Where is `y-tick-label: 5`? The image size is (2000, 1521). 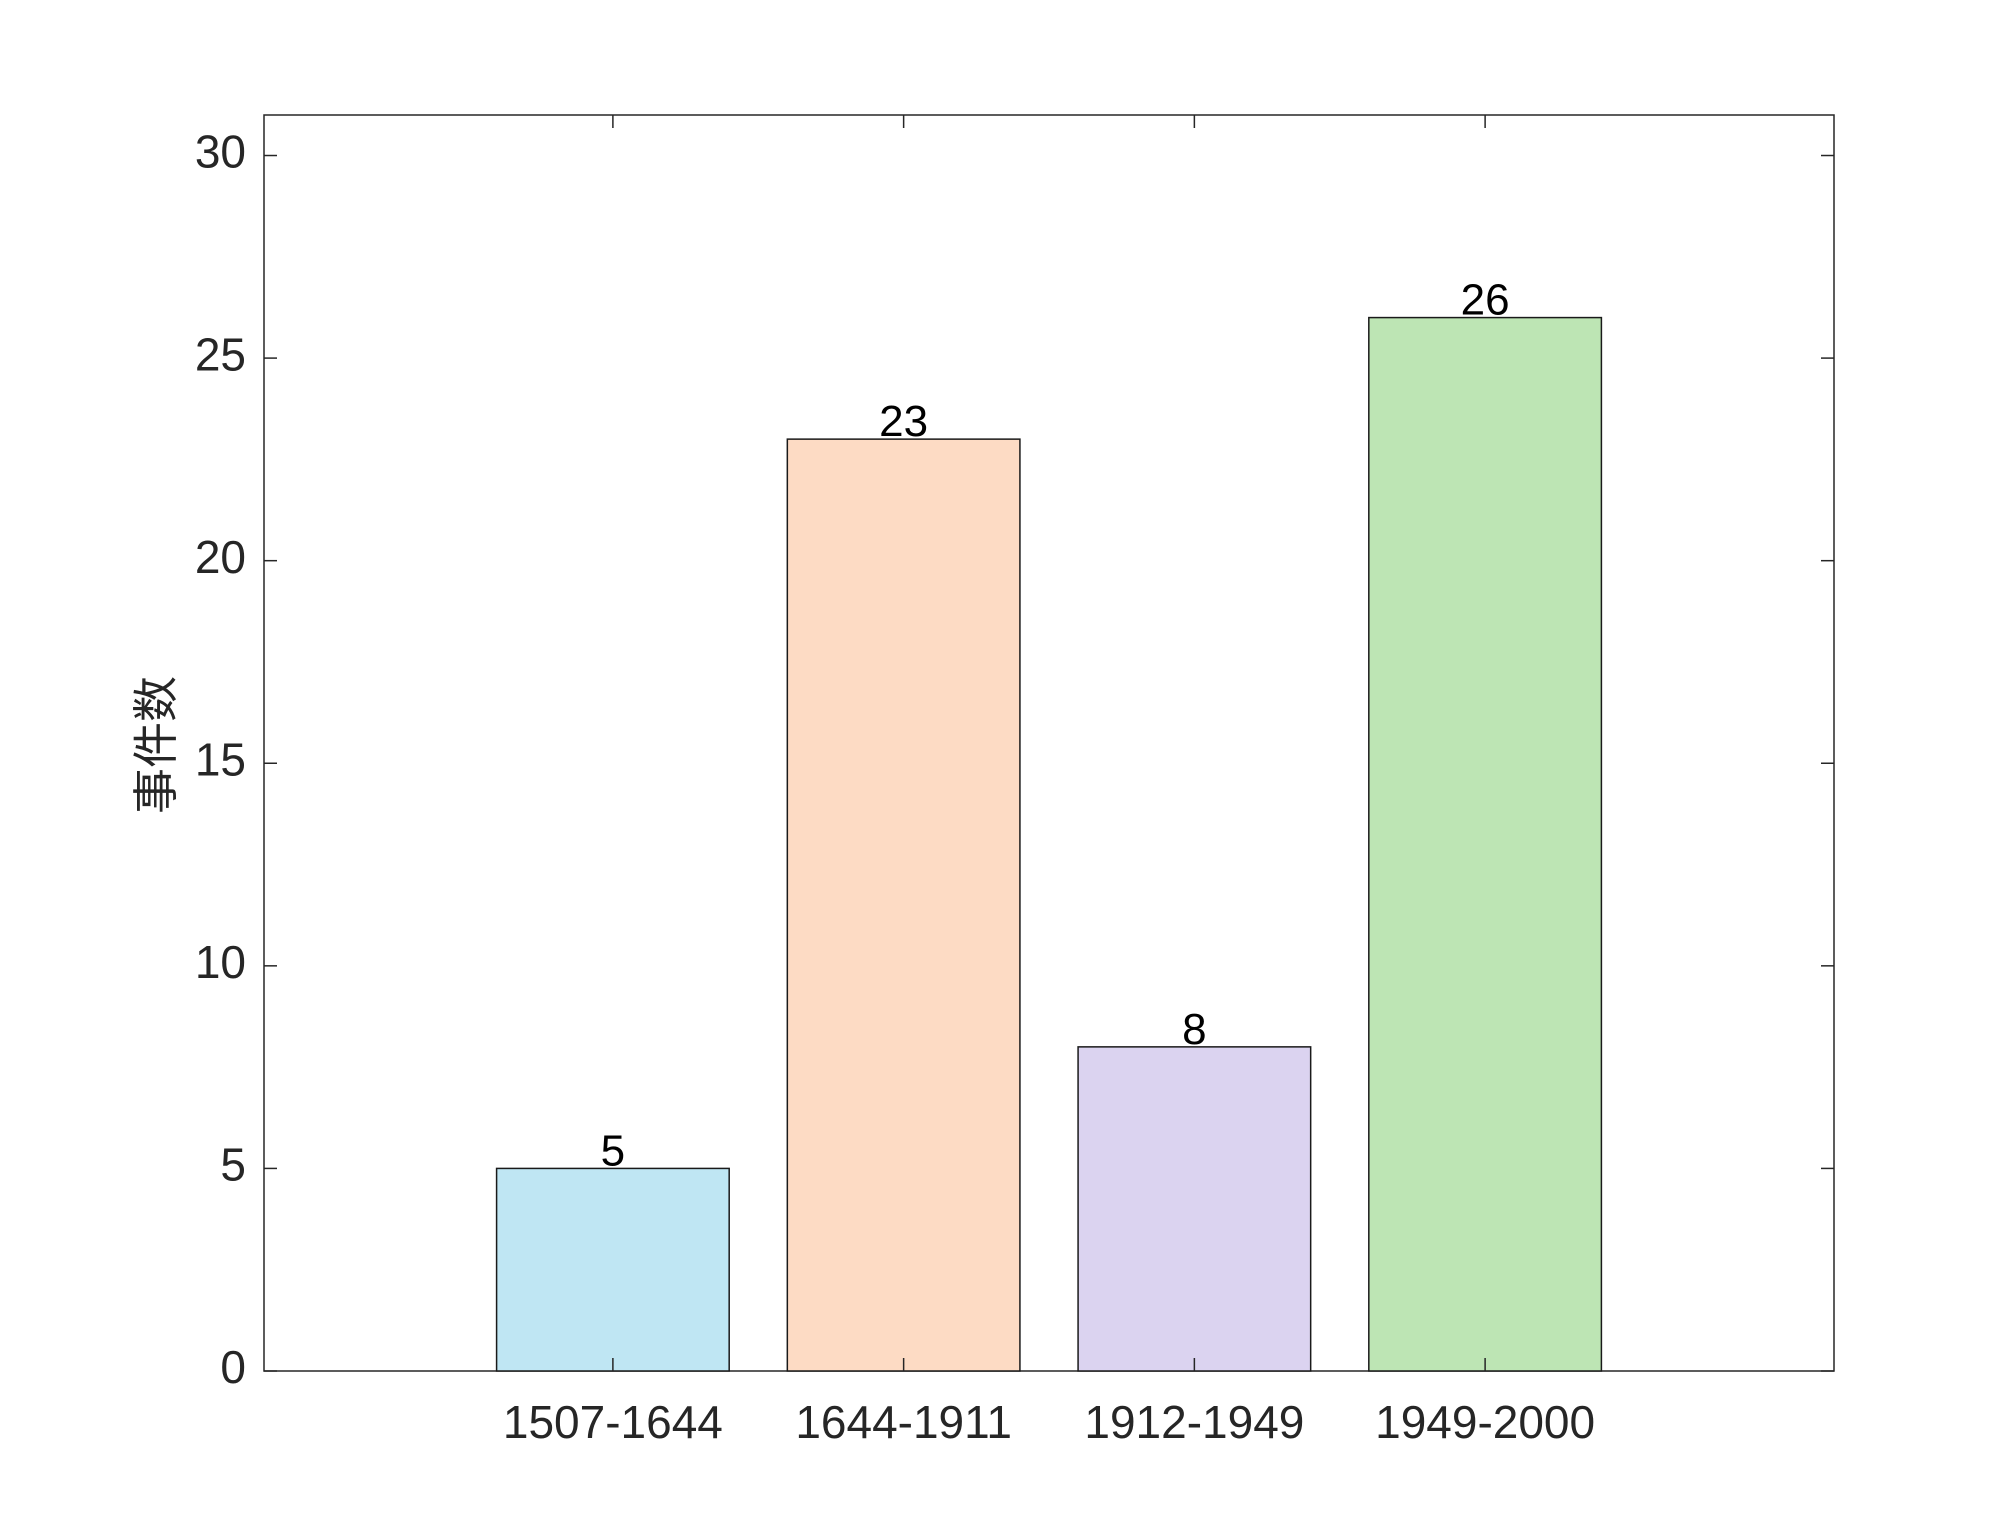
y-tick-label: 5 is located at coordinates (233, 1165).